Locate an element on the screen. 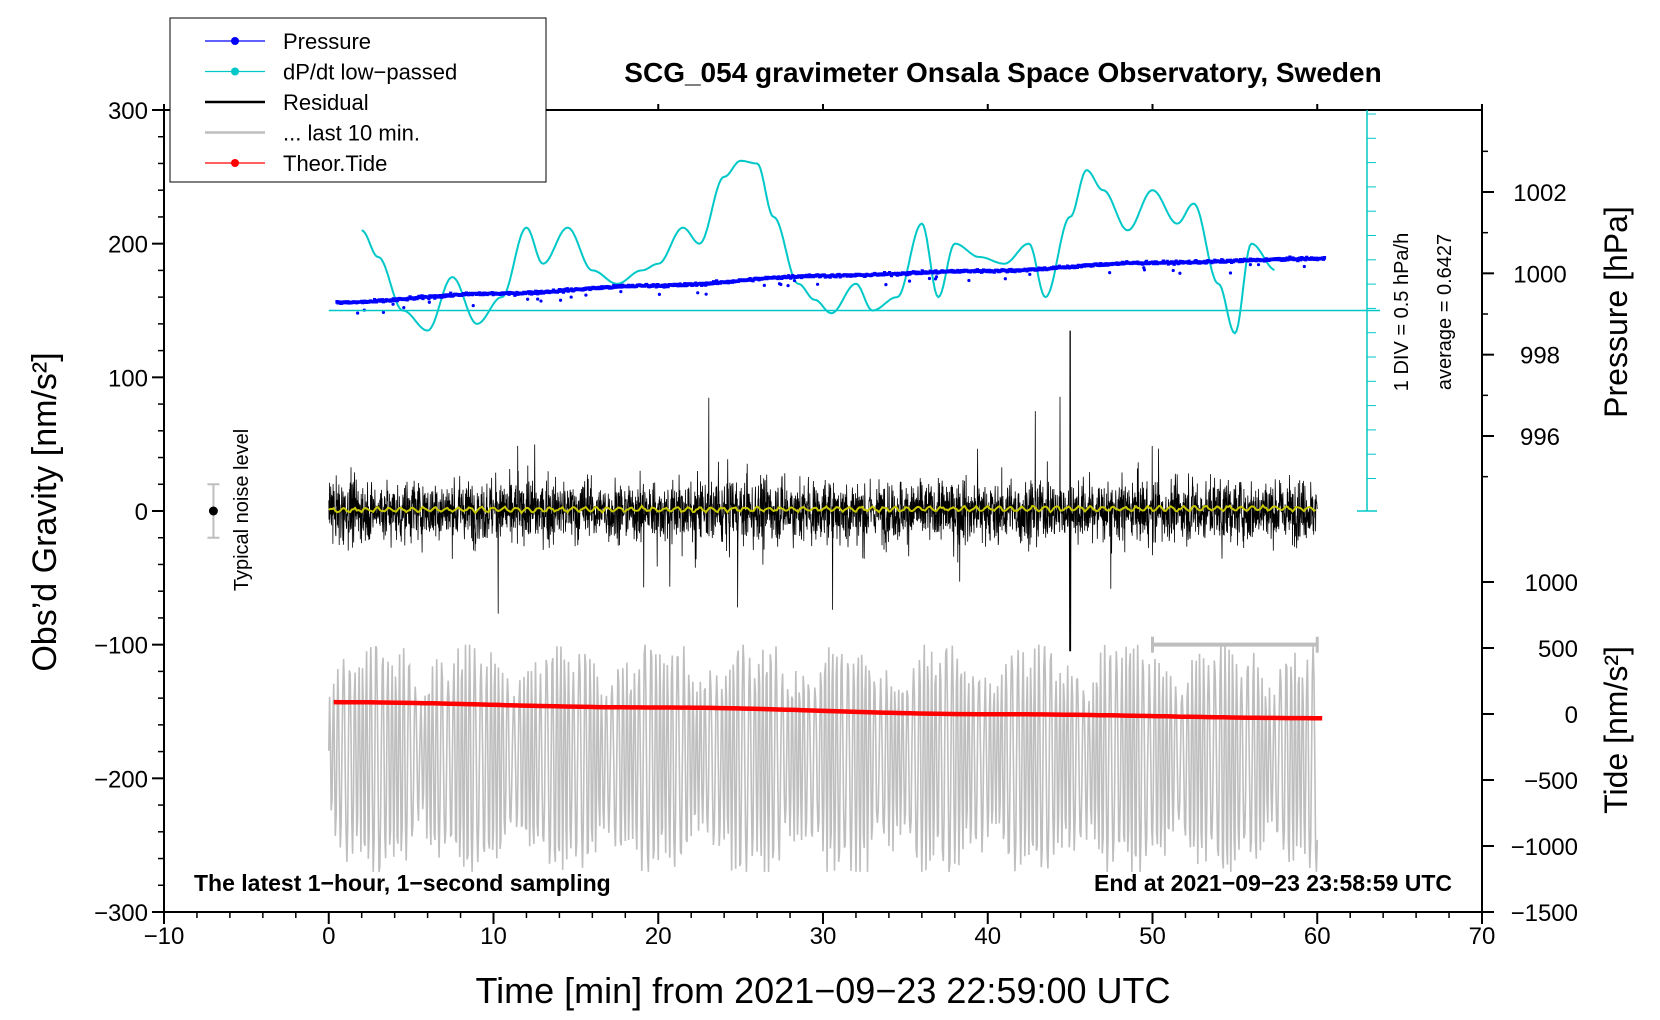  annotations-group is located at coordinates (213, 511).